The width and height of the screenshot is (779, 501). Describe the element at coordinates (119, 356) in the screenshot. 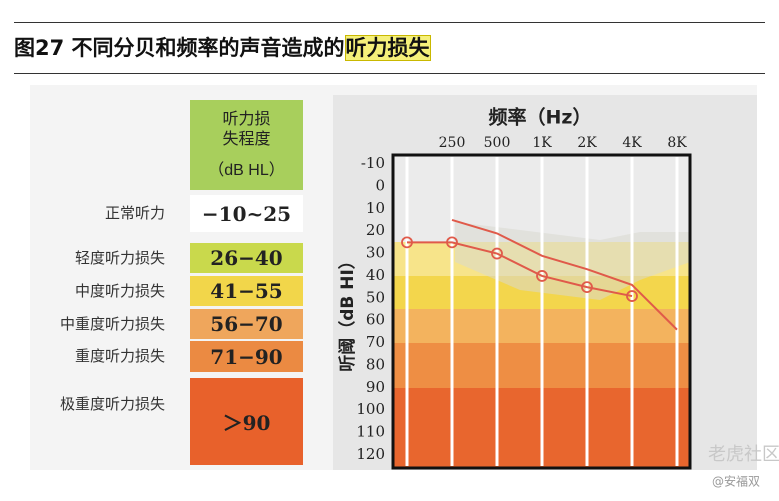

I see `level-label: 重度听力损失` at that location.